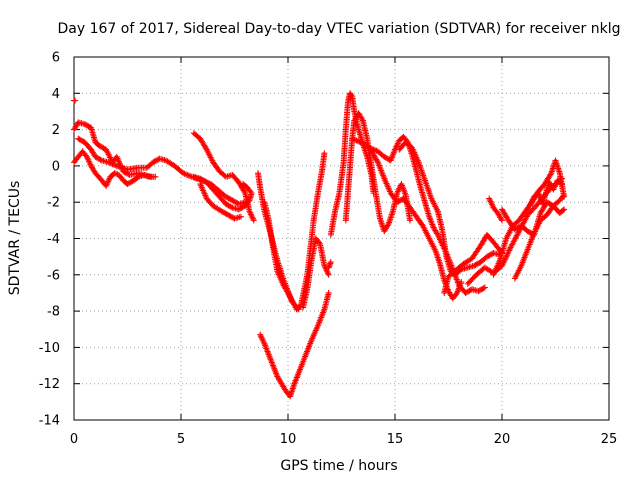 The width and height of the screenshot is (640, 480). Describe the element at coordinates (49, 348) in the screenshot. I see `y-tick-label: -10` at that location.